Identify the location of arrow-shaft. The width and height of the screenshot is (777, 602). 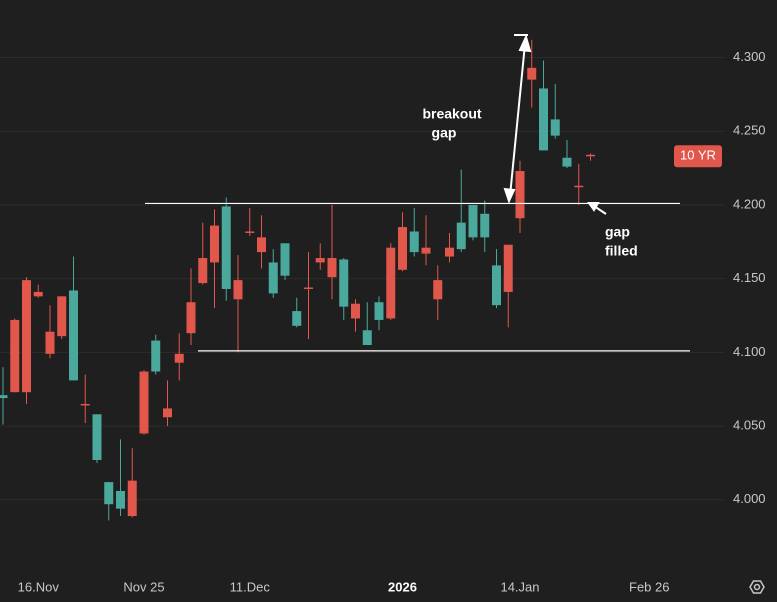
(517, 120).